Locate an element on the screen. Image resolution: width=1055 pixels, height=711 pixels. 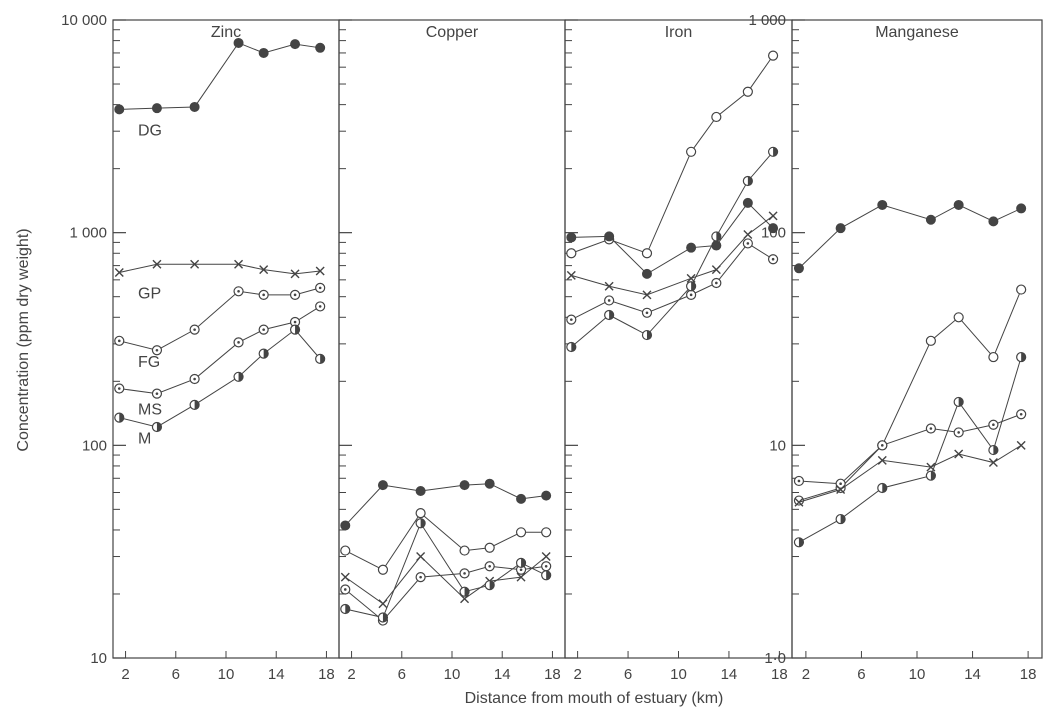
panel-title: Manganese is located at coordinates (917, 32).